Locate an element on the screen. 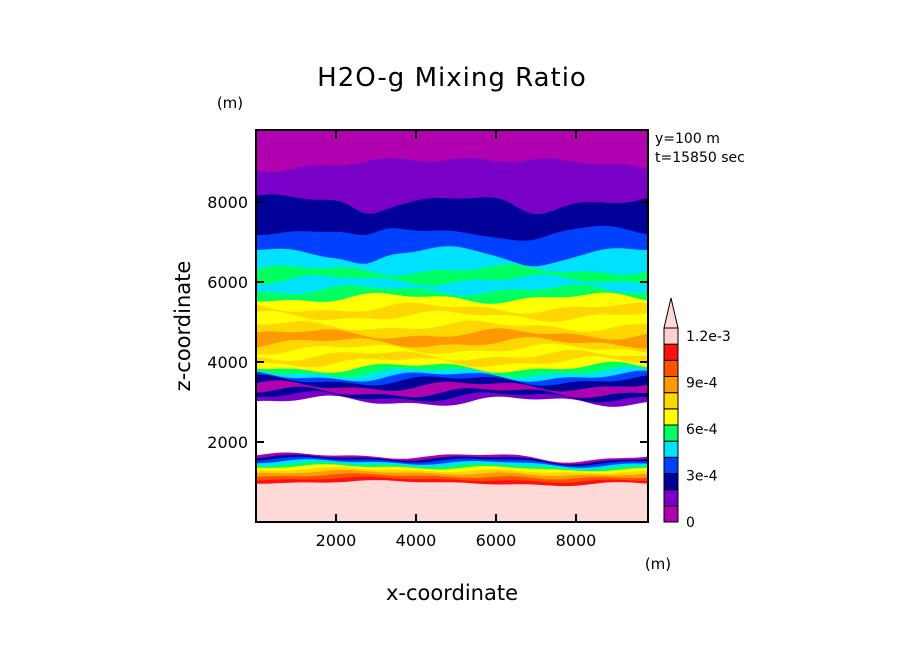  colorbar-label: 6e-4 is located at coordinates (702, 430).